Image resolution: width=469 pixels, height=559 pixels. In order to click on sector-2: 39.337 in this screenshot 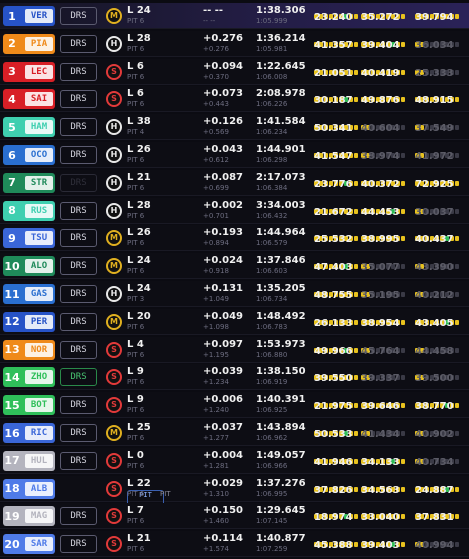, I will do `click(386, 375)`.